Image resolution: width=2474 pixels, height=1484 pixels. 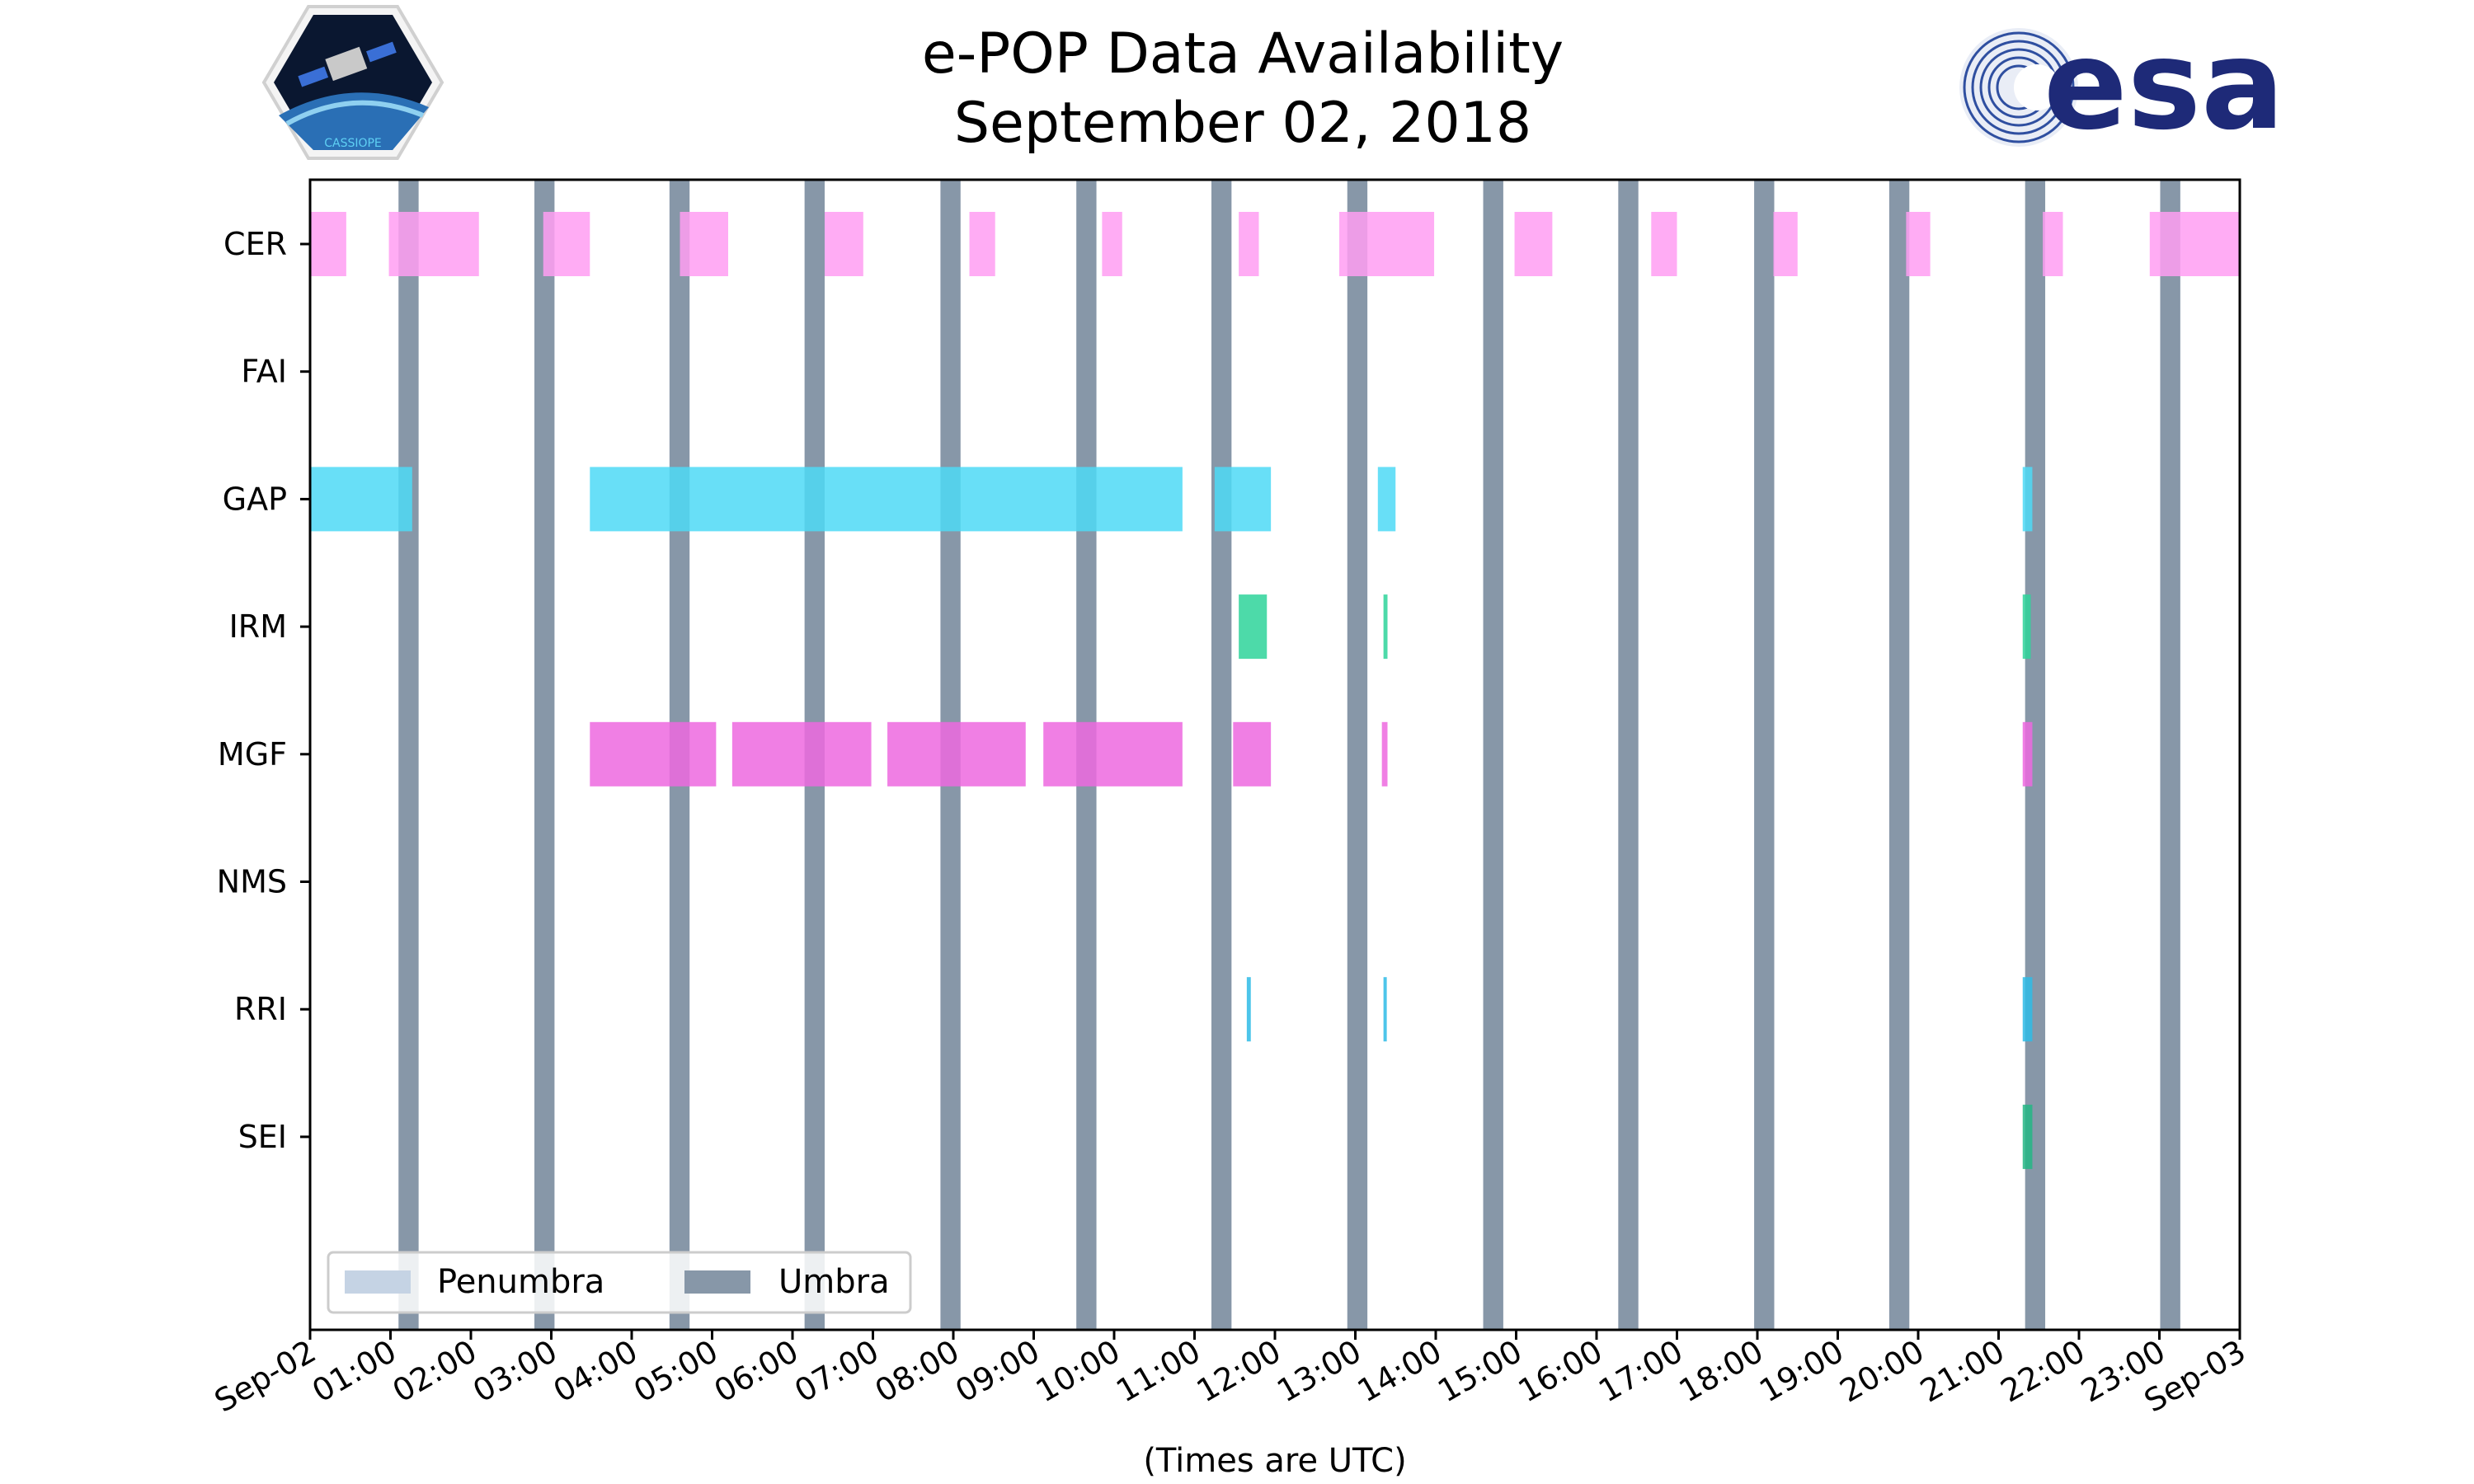 I want to click on y-tick-label-irm: IRM, so click(x=258, y=626).